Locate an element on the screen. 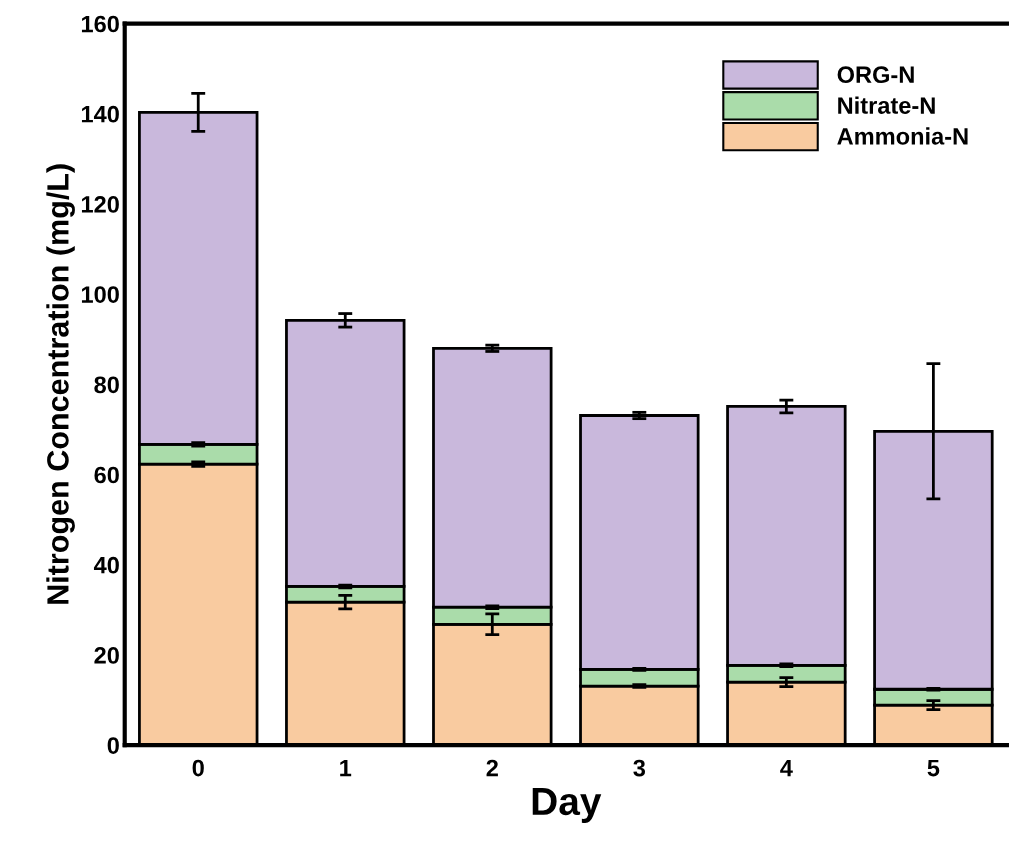 The height and width of the screenshot is (842, 1014). y-tick-label: 60 is located at coordinates (106, 475).